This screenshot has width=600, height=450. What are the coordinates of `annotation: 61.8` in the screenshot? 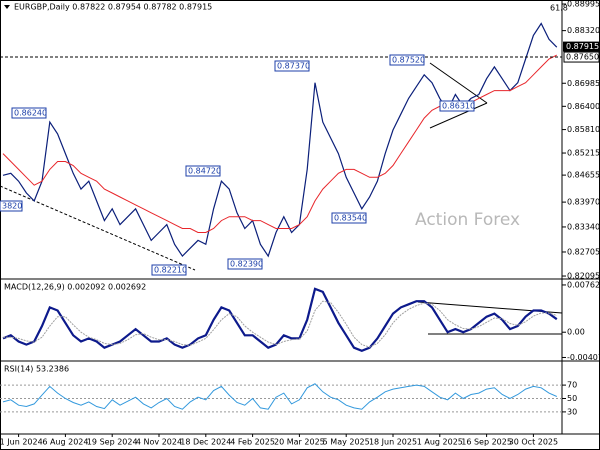 It's located at (559, 8).